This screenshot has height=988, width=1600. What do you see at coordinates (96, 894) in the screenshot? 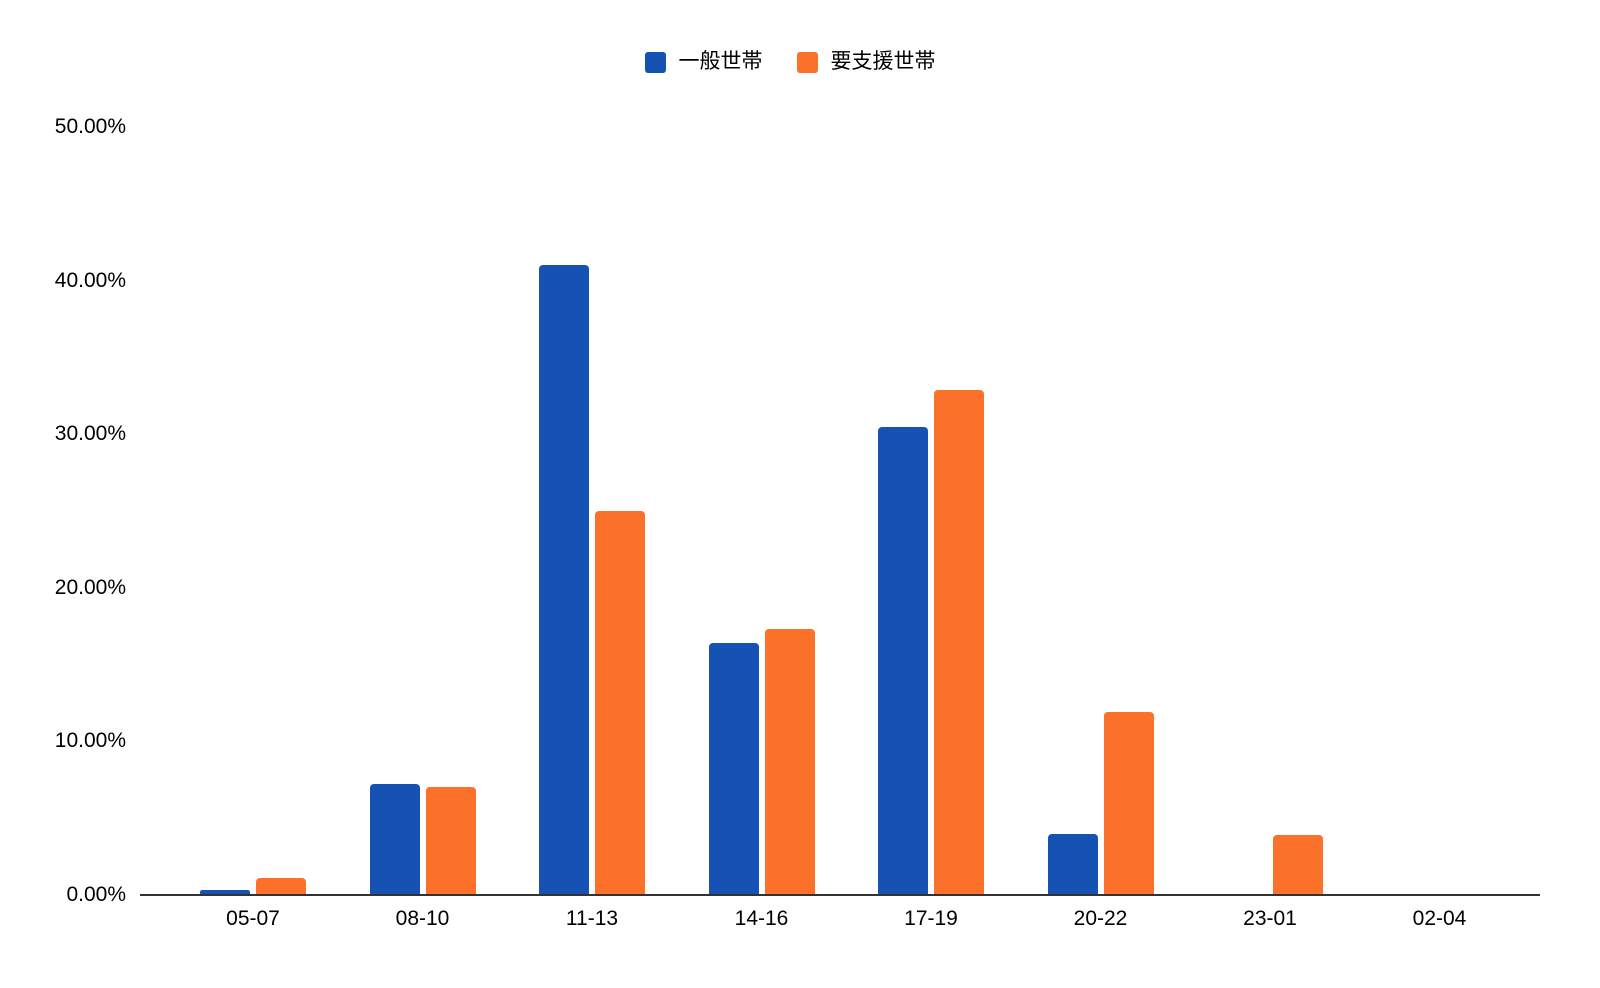
I see `y-tick-label: 0.00%` at bounding box center [96, 894].